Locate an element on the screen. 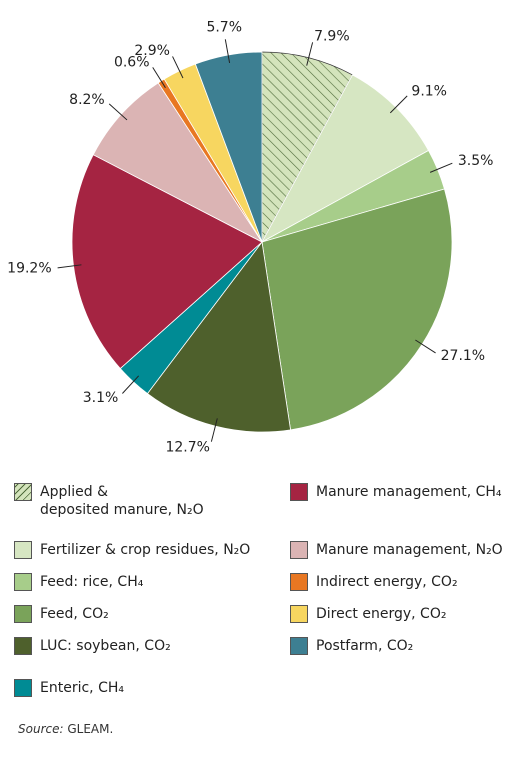  legend-label: Feed: rice, CH₄ is located at coordinates (92, 582).